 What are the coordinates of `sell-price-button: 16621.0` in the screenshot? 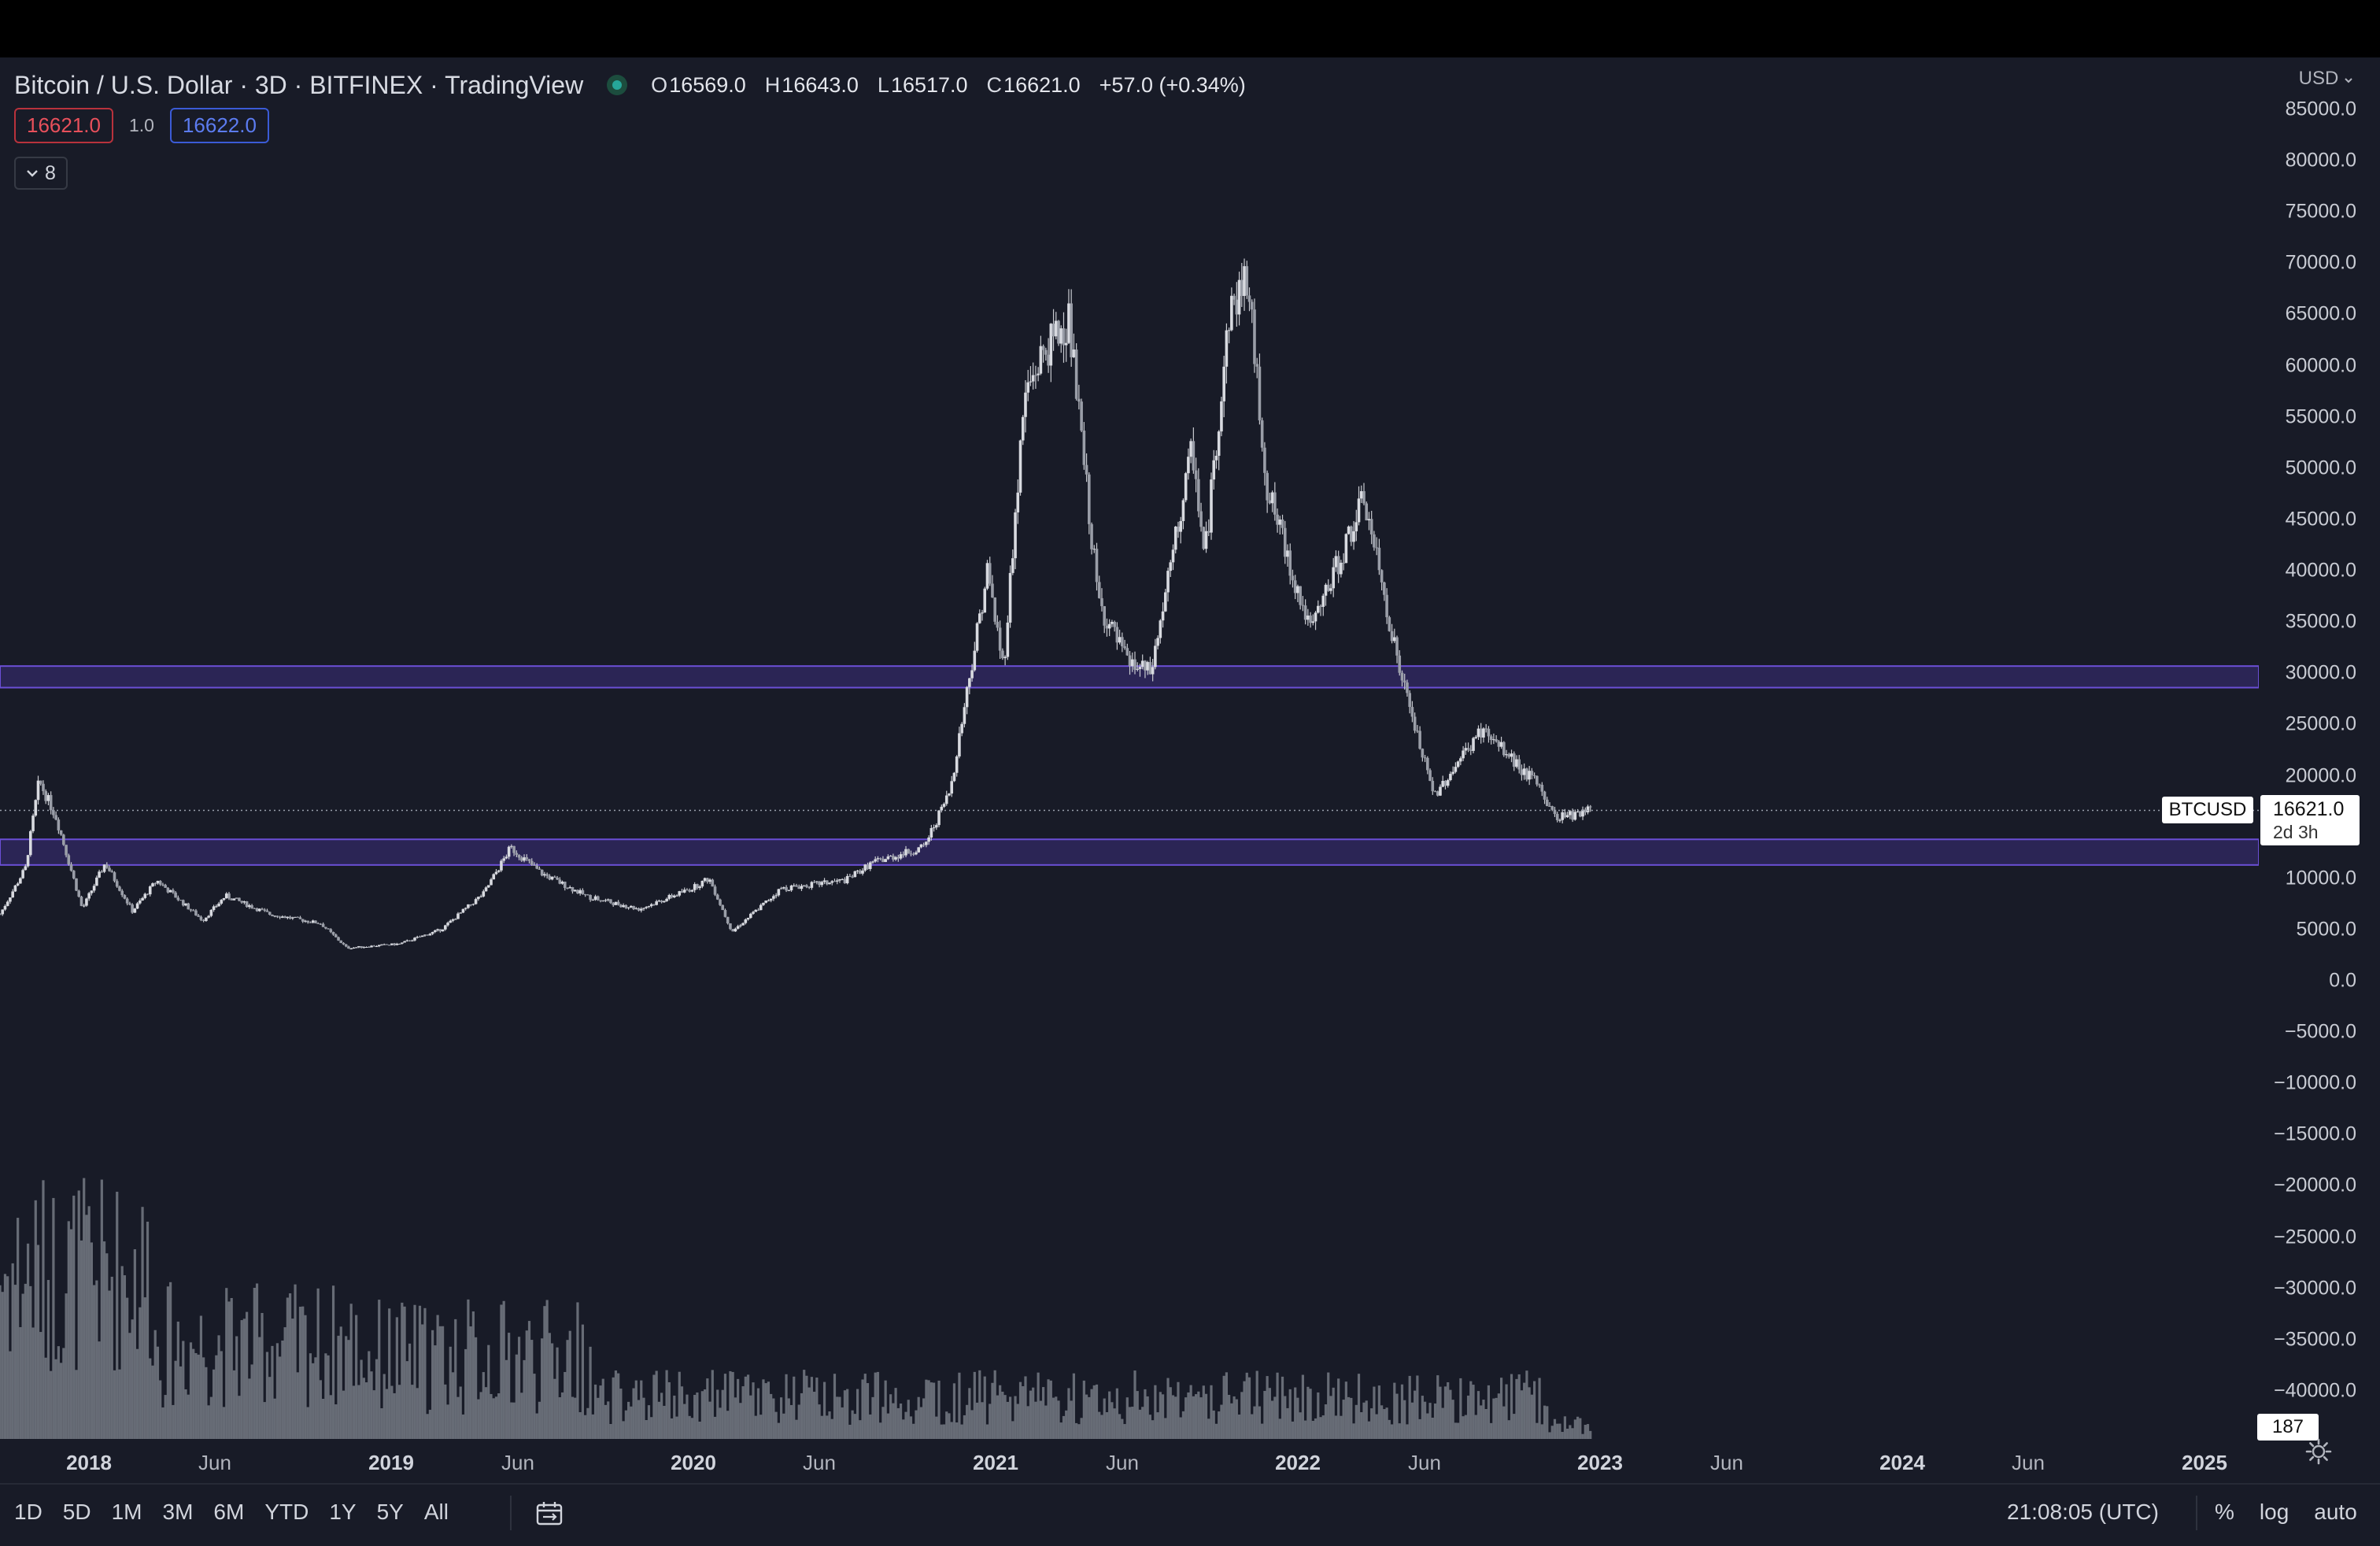 It's located at (63, 125).